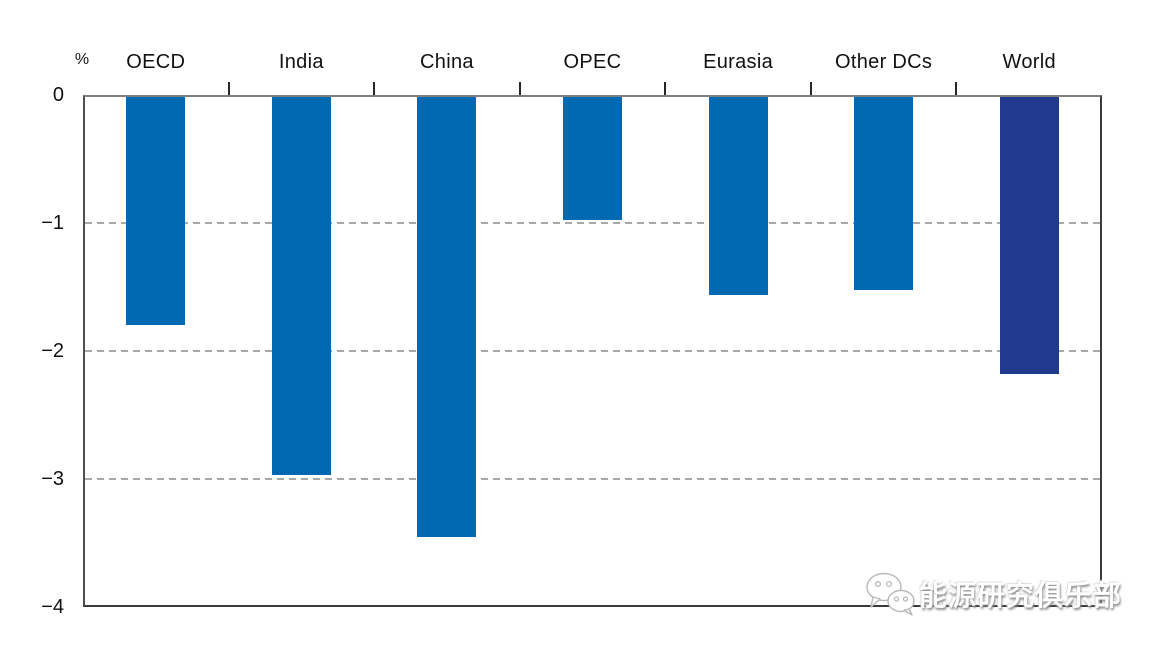  Describe the element at coordinates (301, 286) in the screenshot. I see `bar-india` at that location.